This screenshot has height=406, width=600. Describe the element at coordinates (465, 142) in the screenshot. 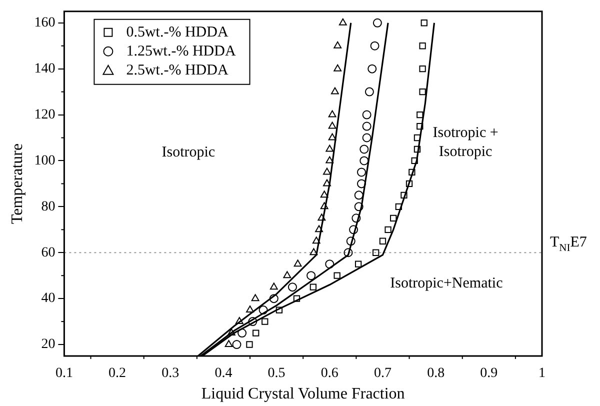

I see `annotation: Isotropic + Isotropic` at that location.